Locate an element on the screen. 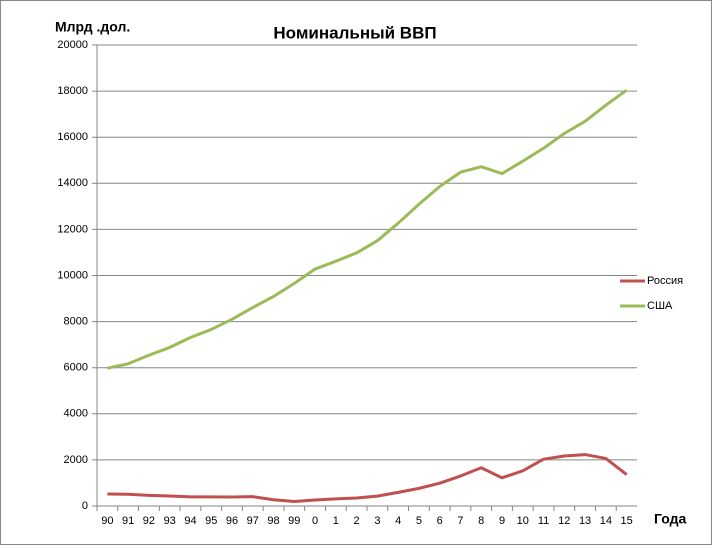 This screenshot has height=545, width=712. x-tick-label: 90 is located at coordinates (107, 521).